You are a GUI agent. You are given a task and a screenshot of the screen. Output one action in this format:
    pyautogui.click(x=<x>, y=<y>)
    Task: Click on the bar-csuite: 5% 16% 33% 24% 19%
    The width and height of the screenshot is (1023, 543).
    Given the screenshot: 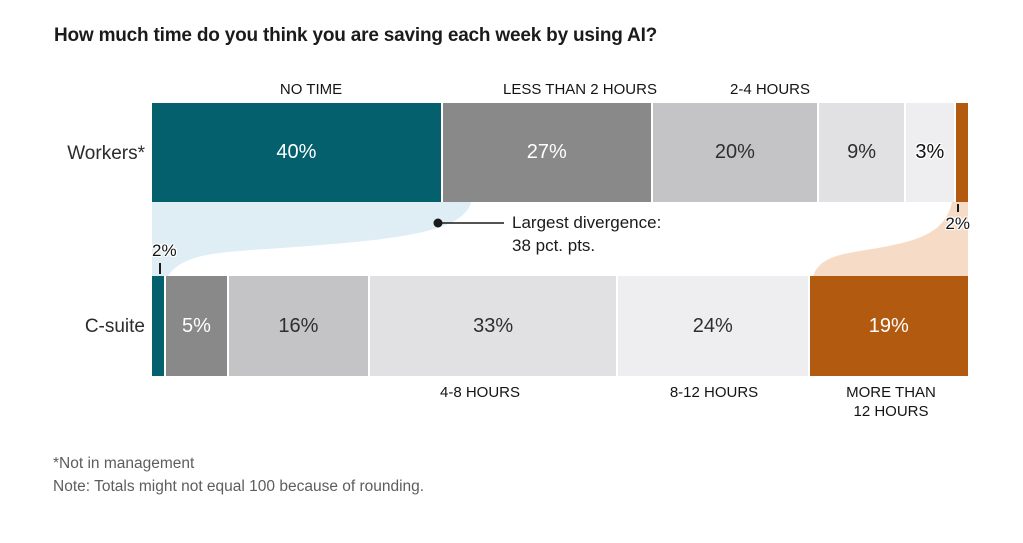 What is the action you would take?
    pyautogui.click(x=560, y=326)
    